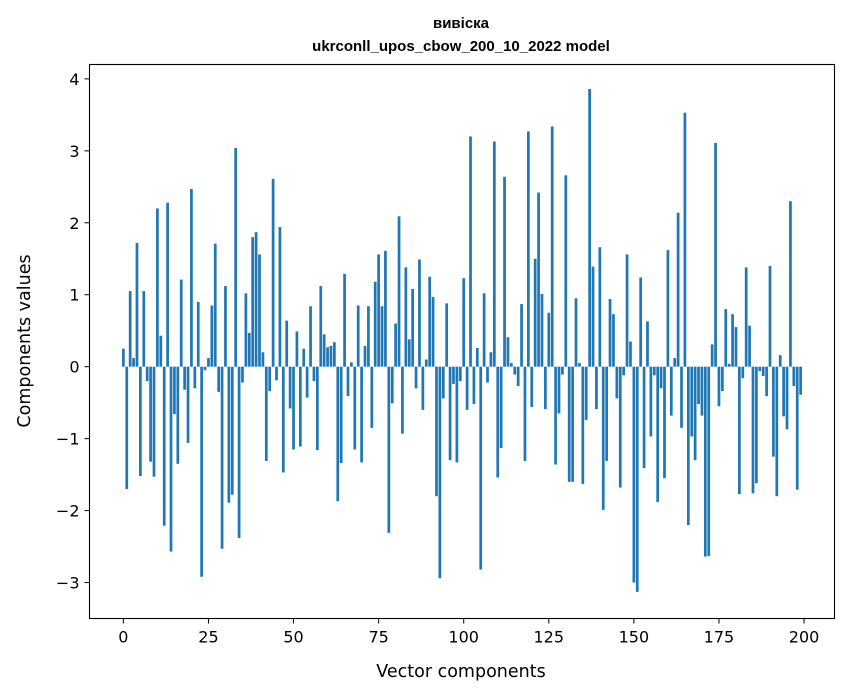 The height and width of the screenshot is (696, 847). I want to click on x-tick-label: 100, so click(463, 637).